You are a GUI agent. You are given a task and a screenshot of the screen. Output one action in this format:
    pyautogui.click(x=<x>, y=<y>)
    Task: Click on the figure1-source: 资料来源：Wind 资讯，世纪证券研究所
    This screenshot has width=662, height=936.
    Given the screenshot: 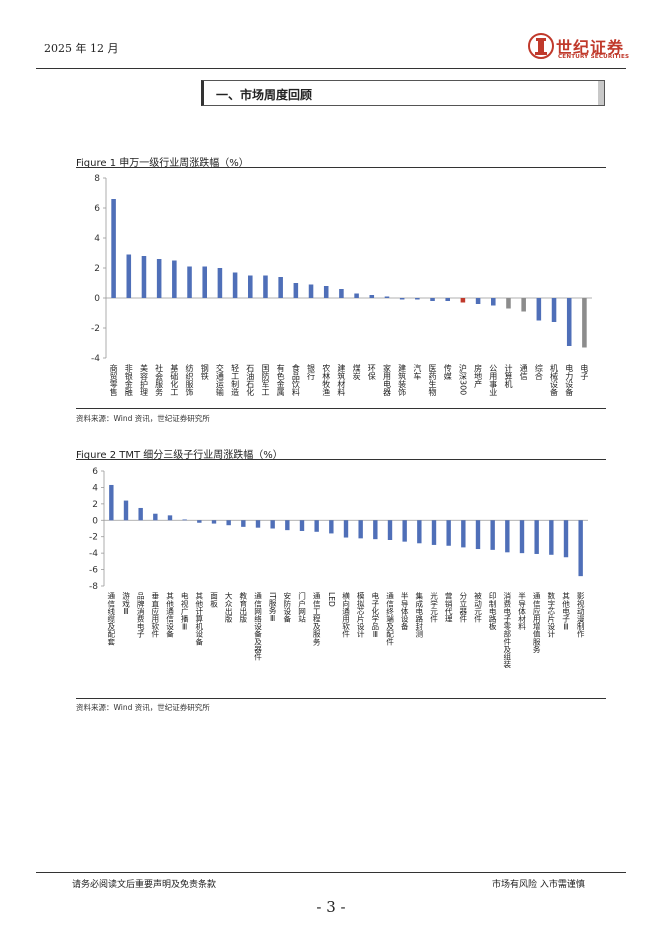 What is the action you would take?
    pyautogui.click(x=143, y=418)
    